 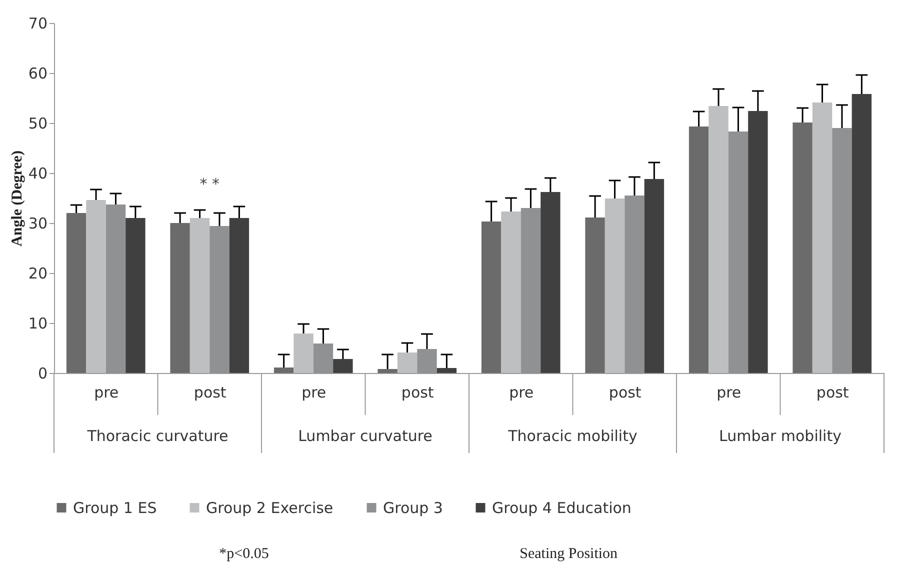 I want to click on text: Seating Position, so click(x=569, y=554).